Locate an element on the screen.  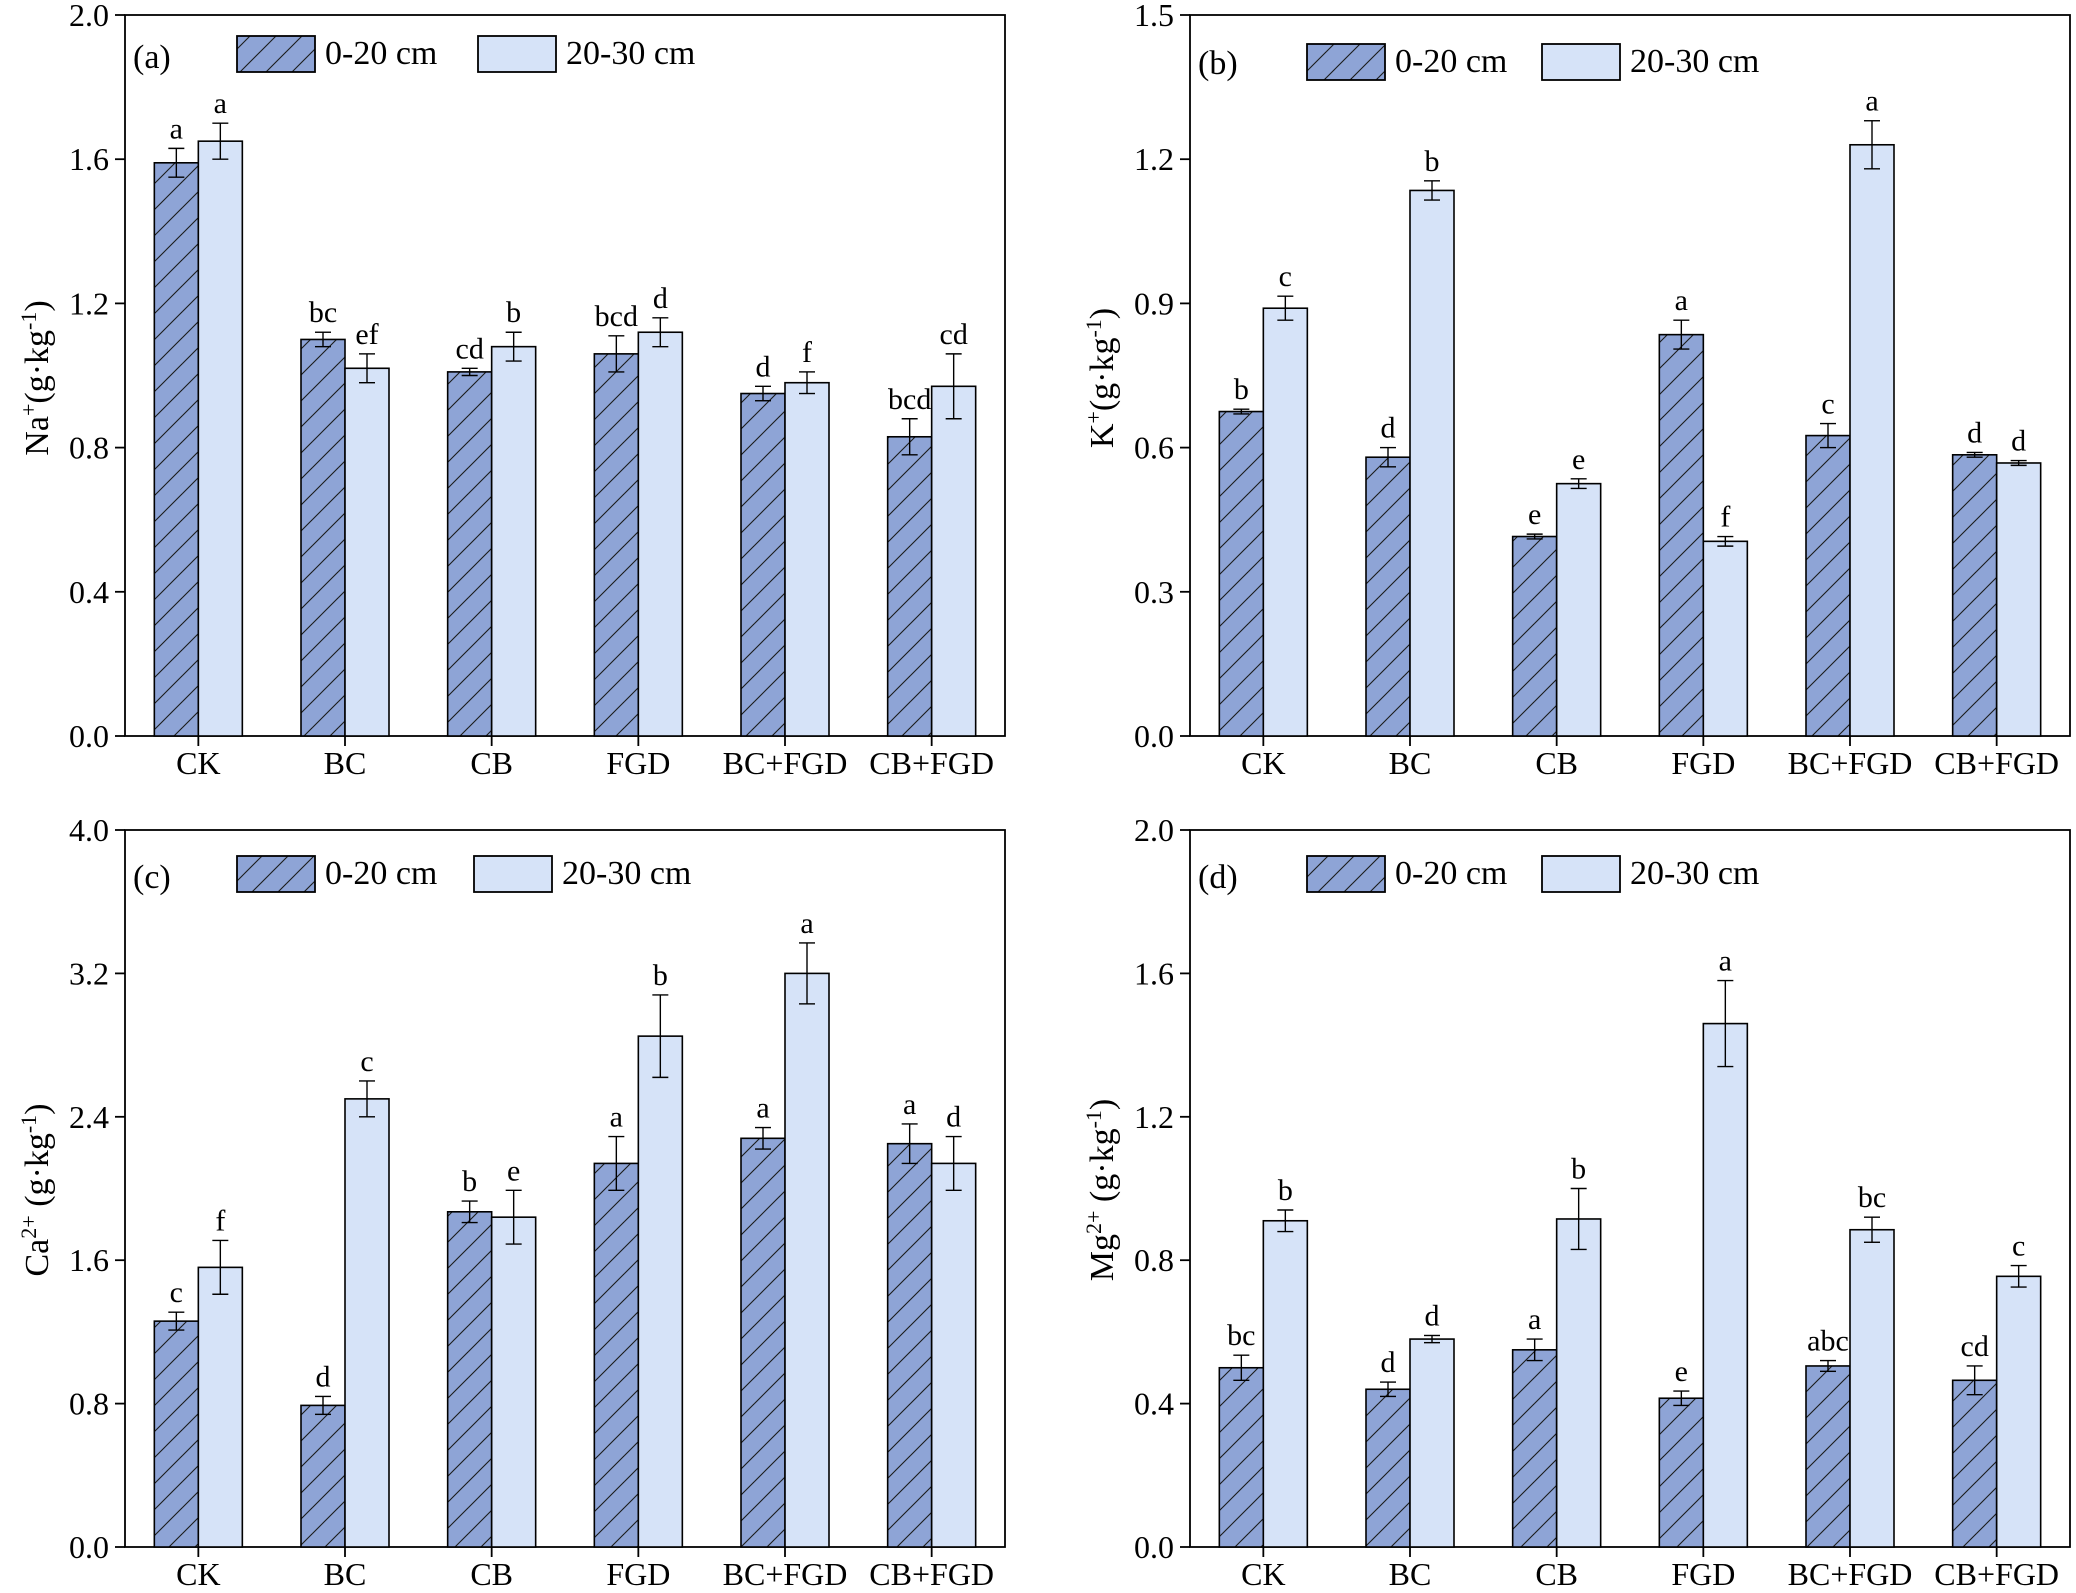
y-tick-label: 4.0 is located at coordinates (89, 830).